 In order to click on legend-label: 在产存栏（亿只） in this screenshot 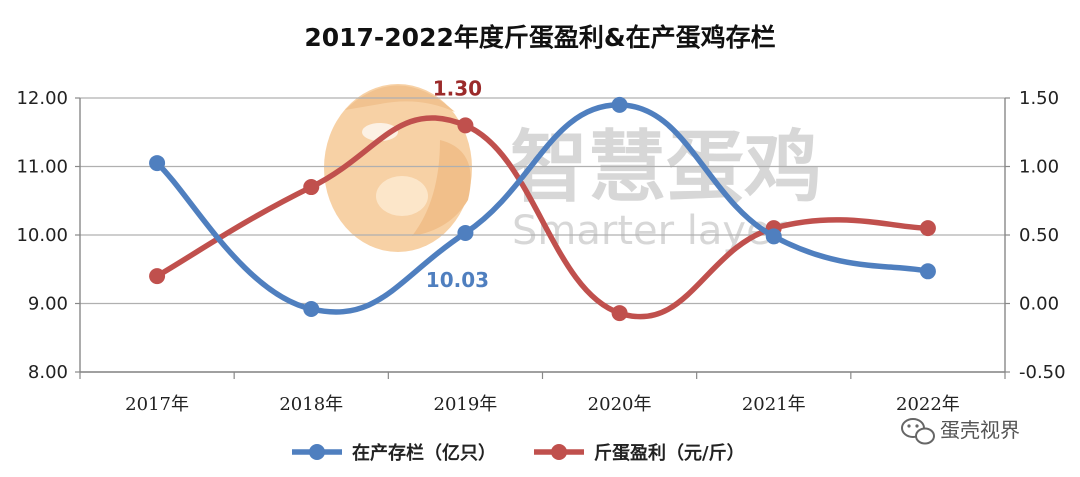, I will do `click(424, 453)`.